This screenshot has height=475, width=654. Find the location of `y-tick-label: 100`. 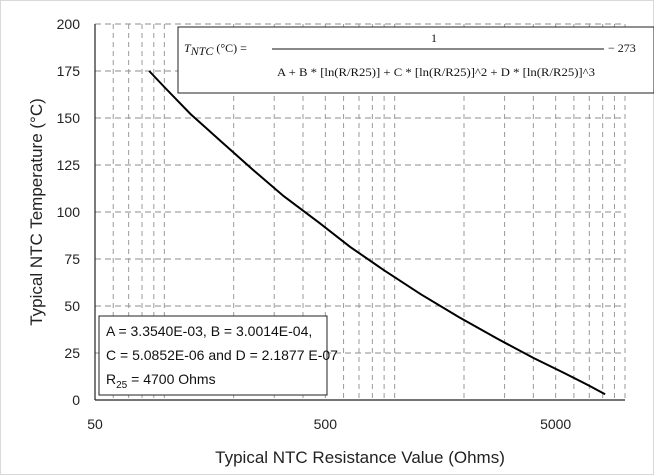

y-tick-label: 100 is located at coordinates (69, 212).